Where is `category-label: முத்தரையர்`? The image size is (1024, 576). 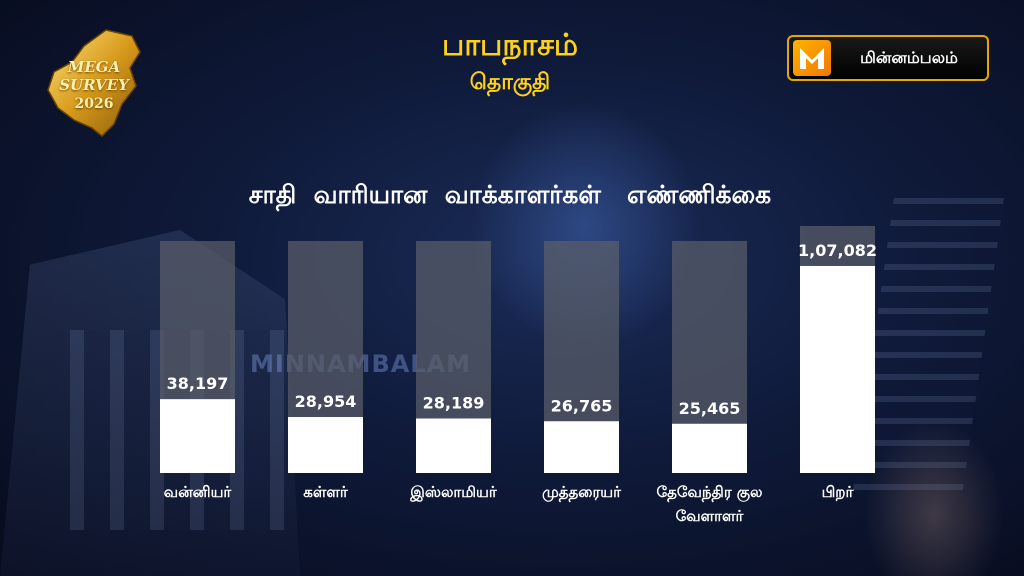 category-label: முத்தரையர் is located at coordinates (582, 492).